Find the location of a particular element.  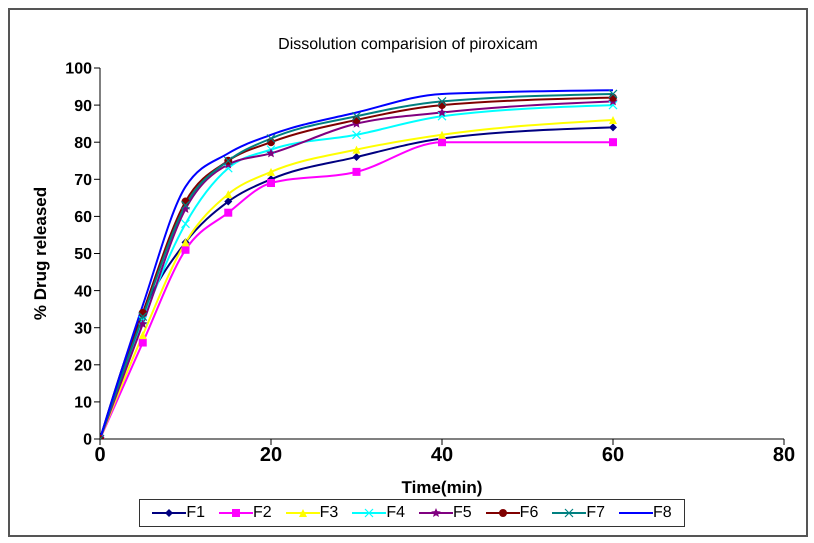

y-tick-label: 40 is located at coordinates (83, 291).